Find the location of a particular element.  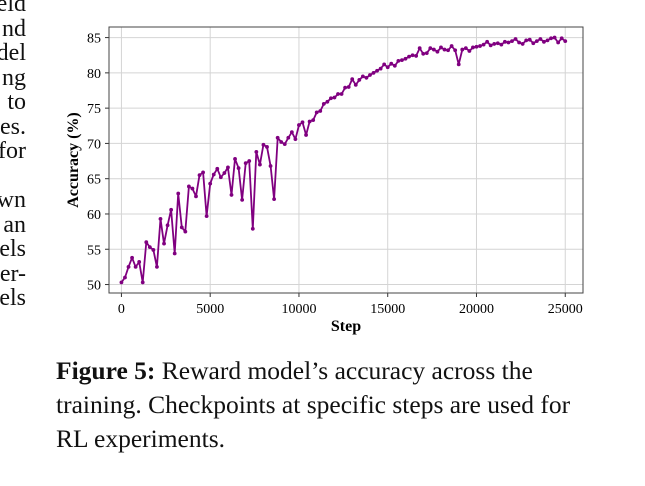

x-tick-label: 15000 is located at coordinates (387, 309).